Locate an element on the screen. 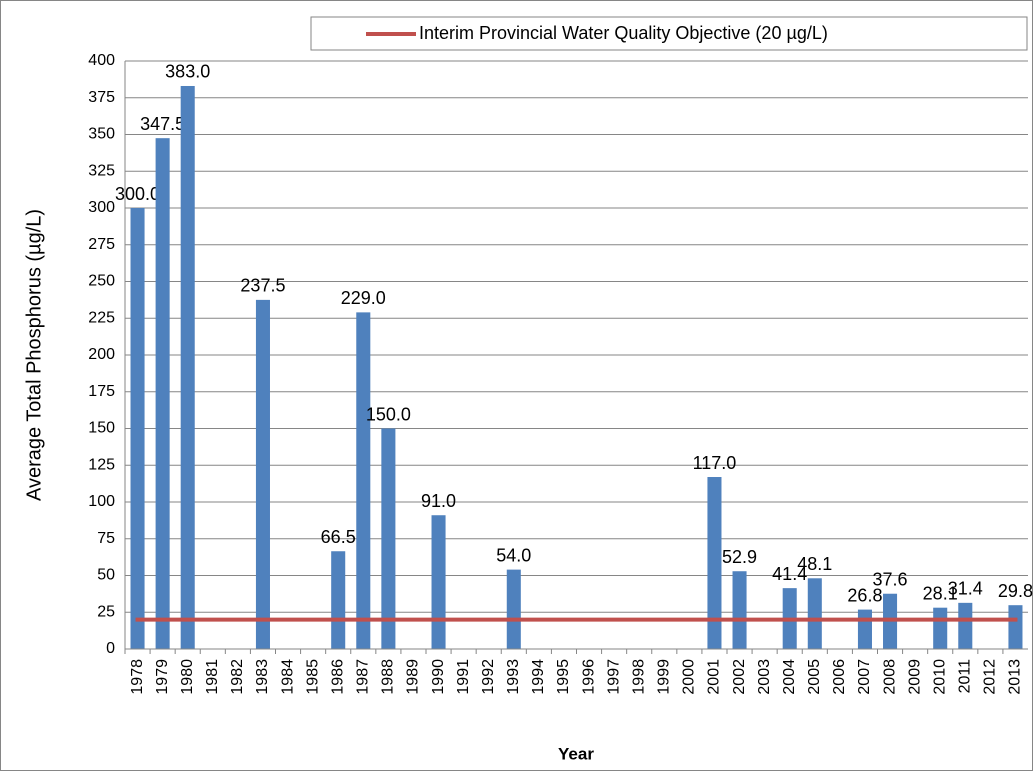 Image resolution: width=1033 pixels, height=771 pixels. x-tick-label: 2008 is located at coordinates (889, 677).